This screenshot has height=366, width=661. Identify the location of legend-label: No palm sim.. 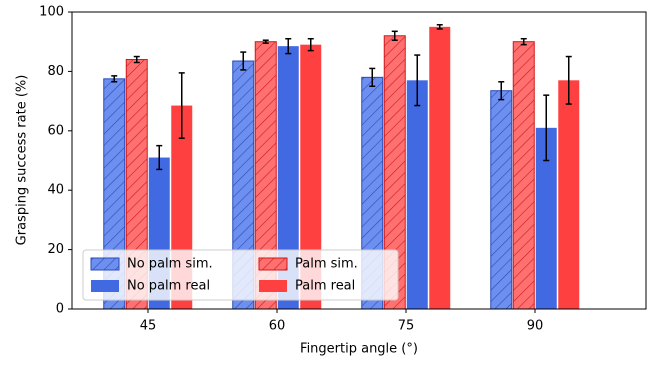
(170, 264).